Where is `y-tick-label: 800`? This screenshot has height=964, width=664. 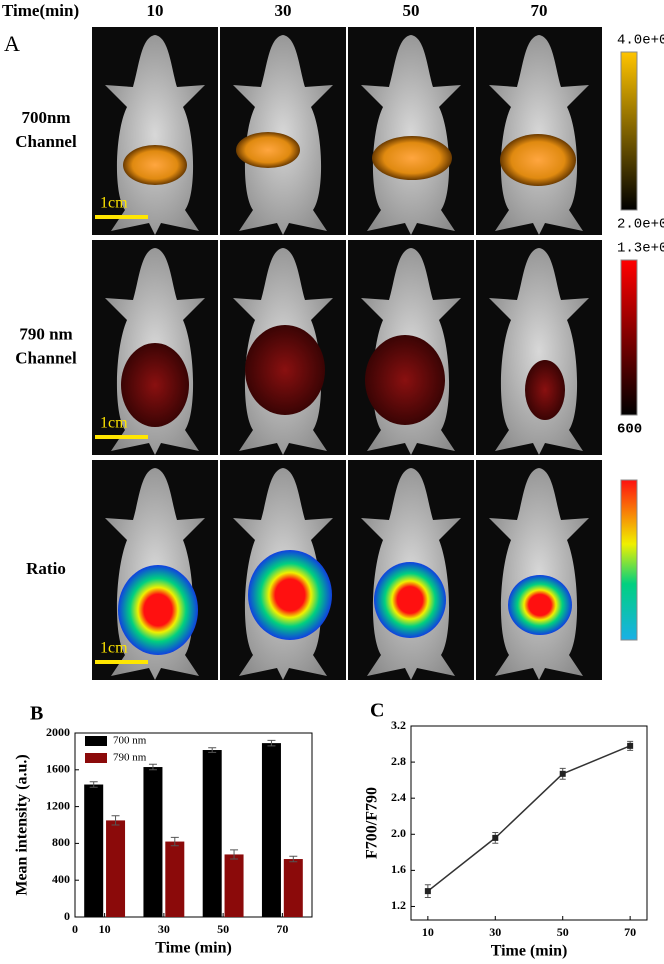 y-tick-label: 800 is located at coordinates (61, 842).